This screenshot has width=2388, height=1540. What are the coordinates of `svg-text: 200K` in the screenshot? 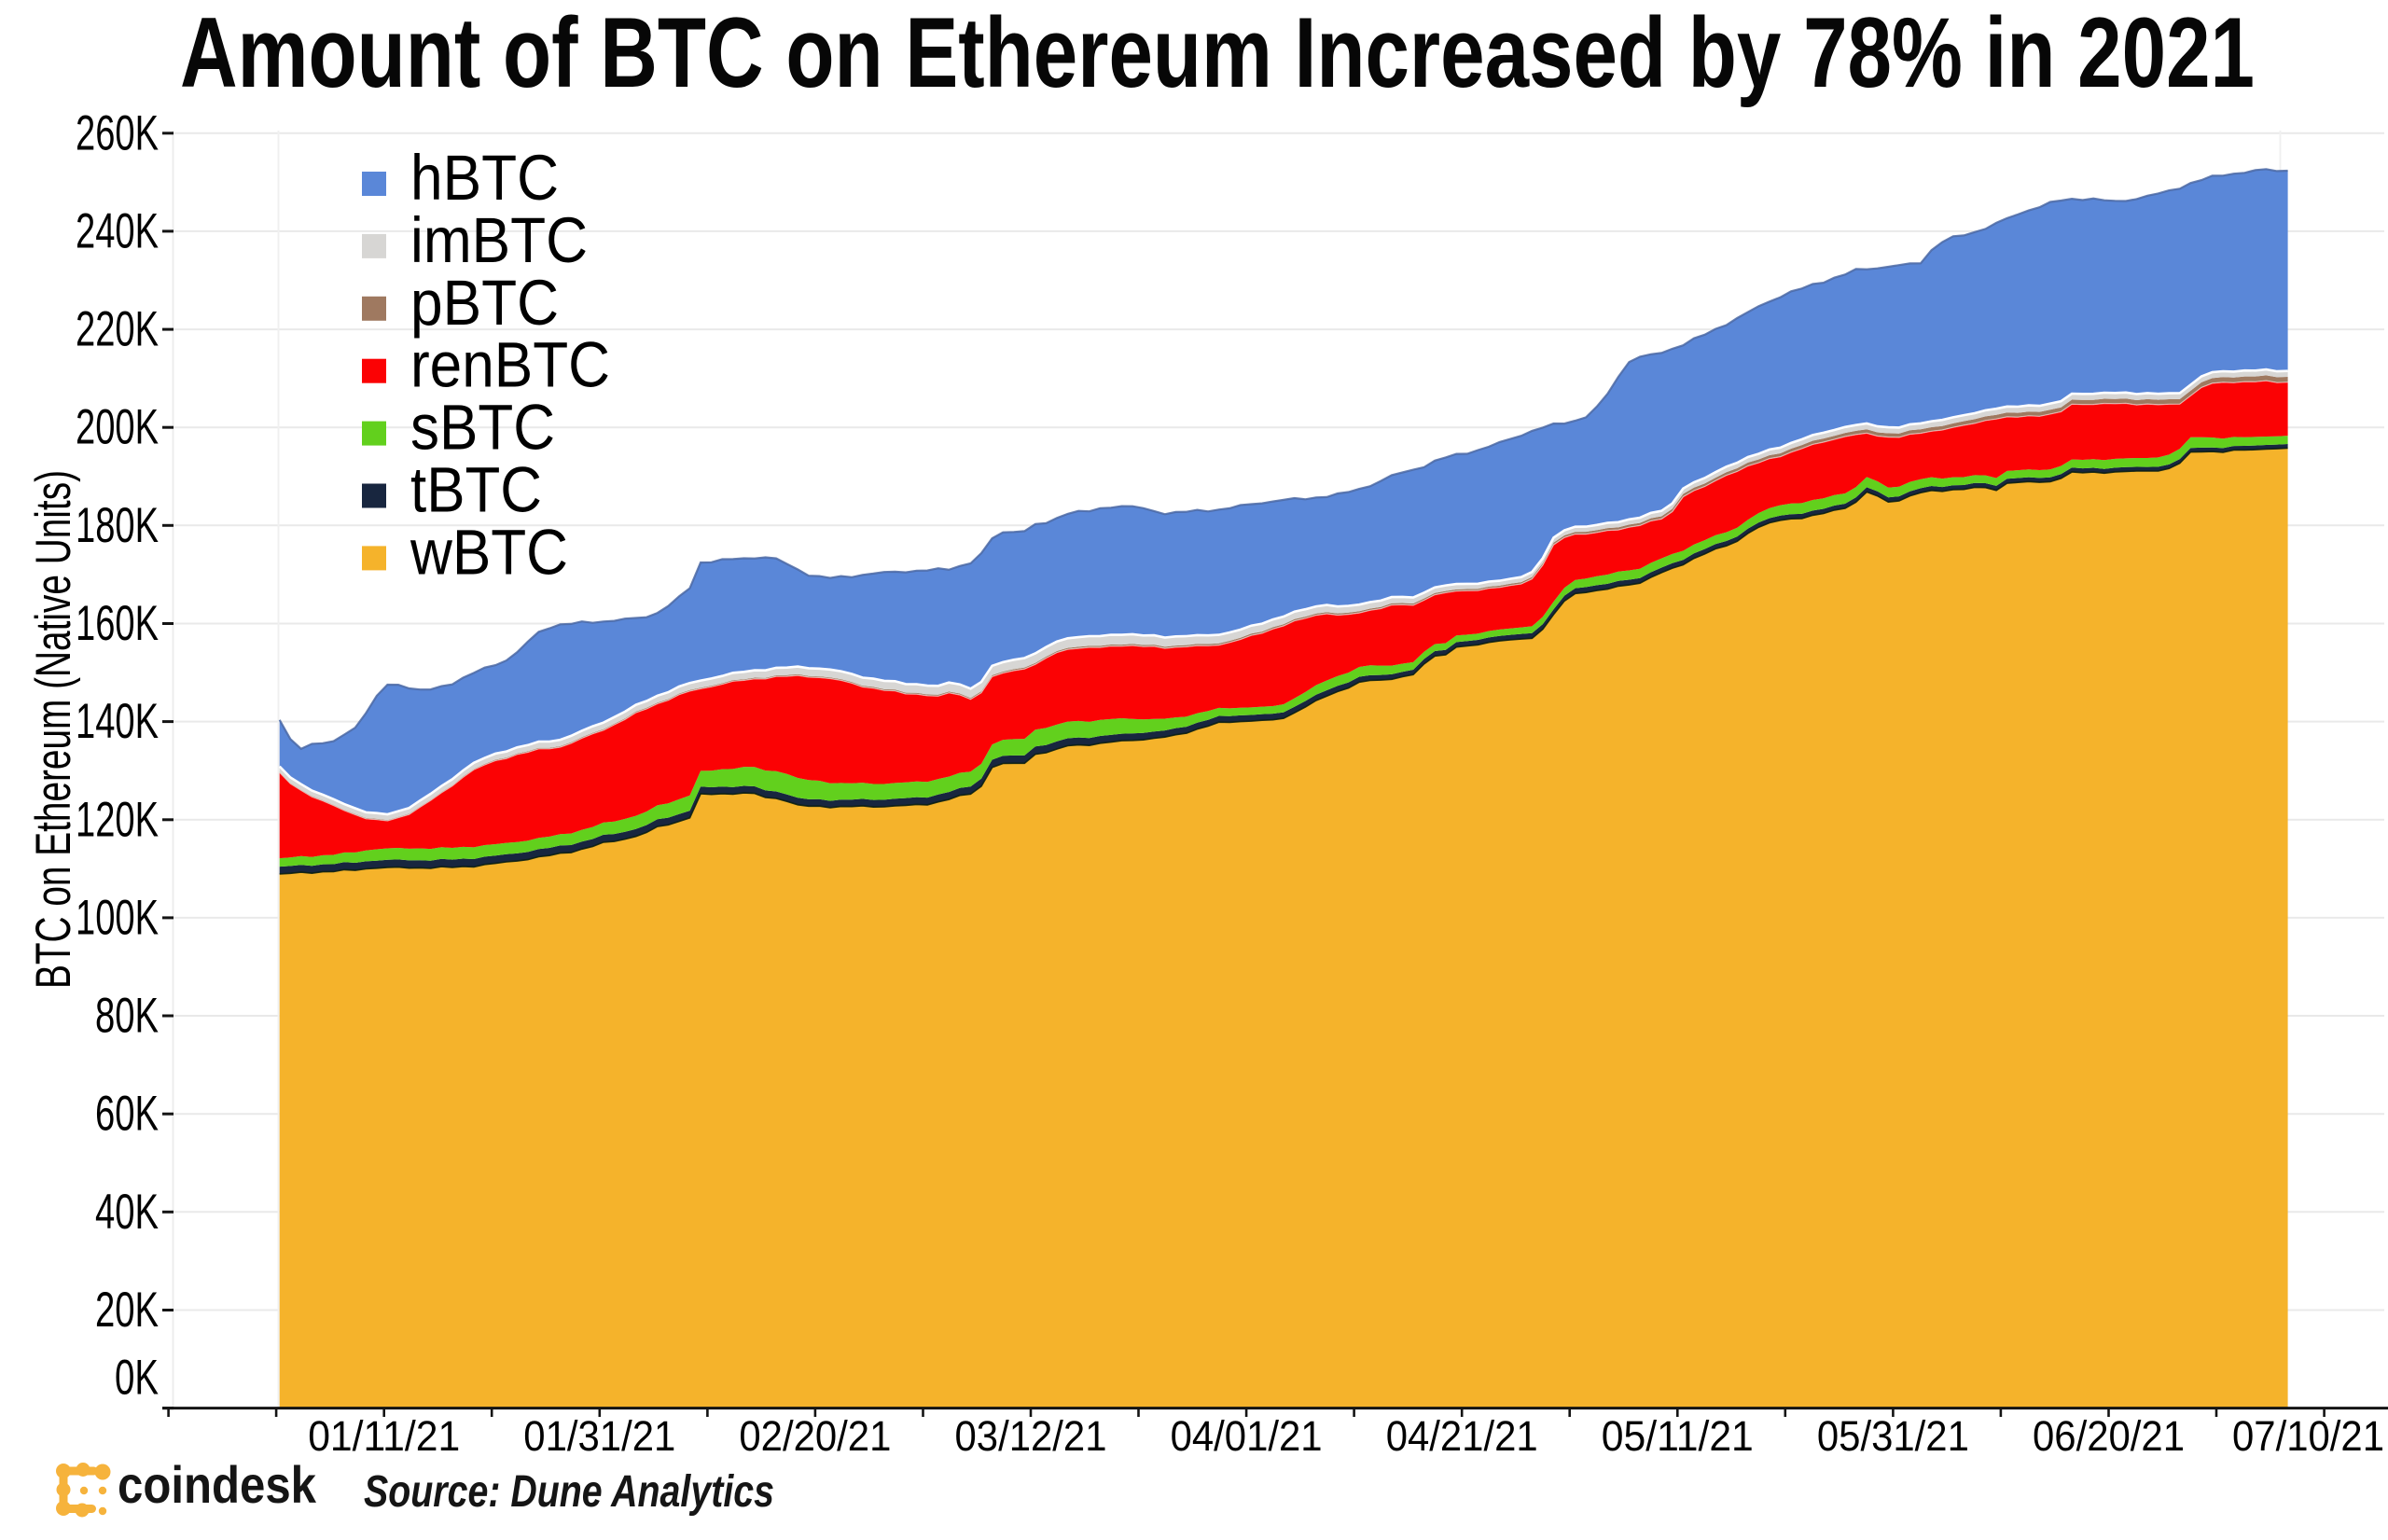 It's located at (117, 427).